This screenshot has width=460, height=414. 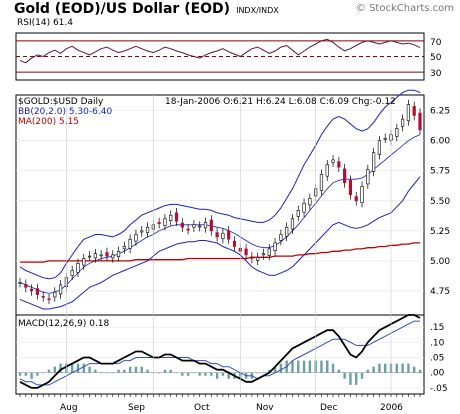 I want to click on month-label-oct: Oct, so click(x=202, y=408).